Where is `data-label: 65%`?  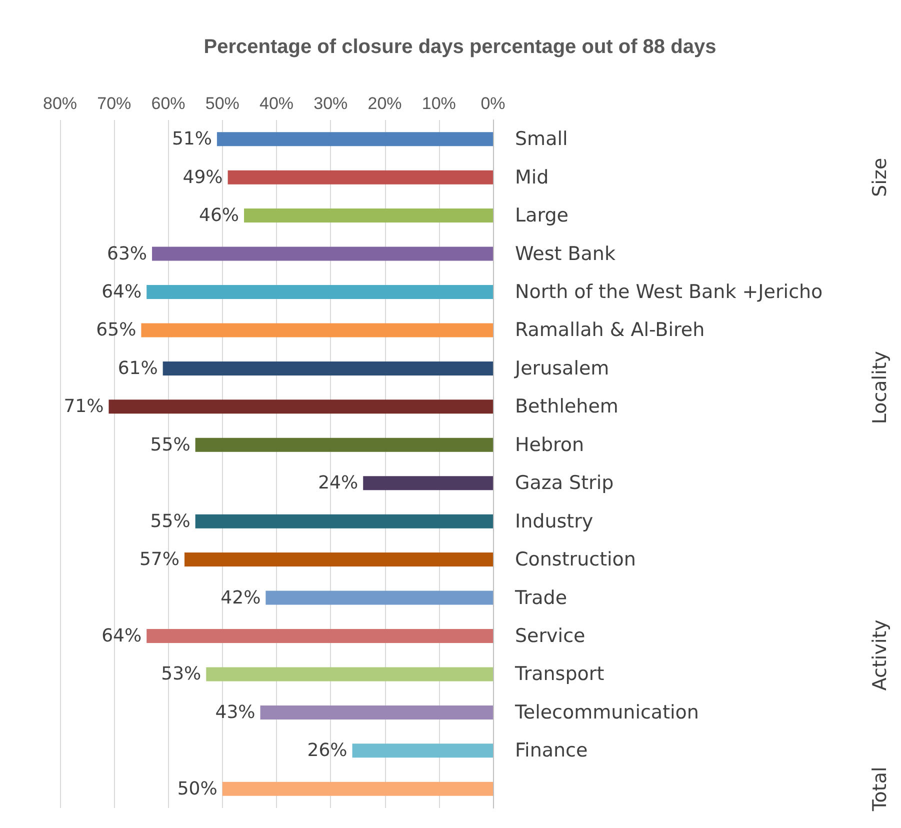
data-label: 65% is located at coordinates (116, 330).